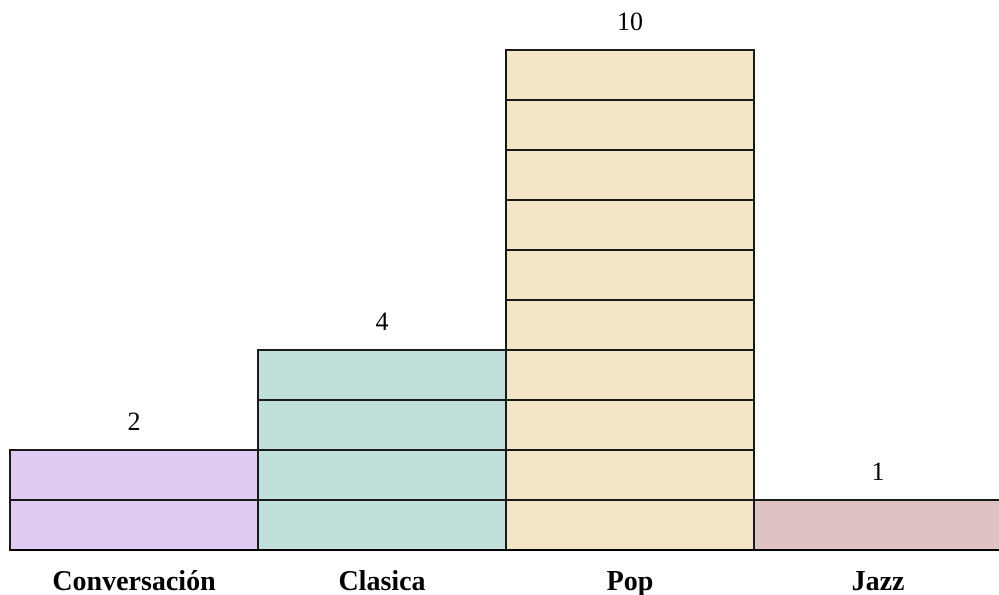 Image resolution: width=999 pixels, height=595 pixels. I want to click on category-label-conversacion: Conversación, so click(134, 580).